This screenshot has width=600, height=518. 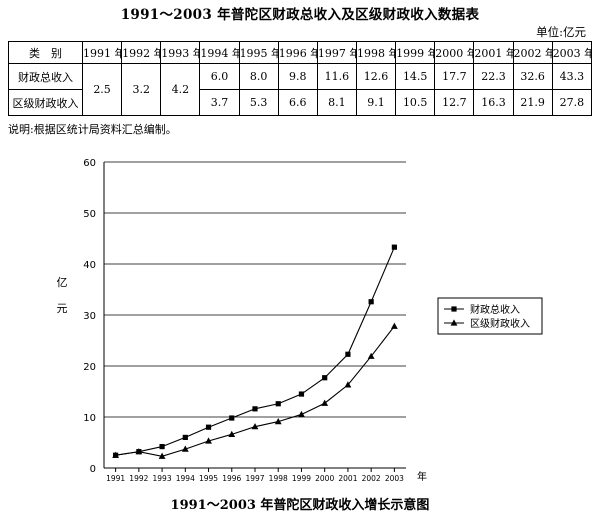 I want to click on table-cell: 17.7, so click(x=454, y=76).